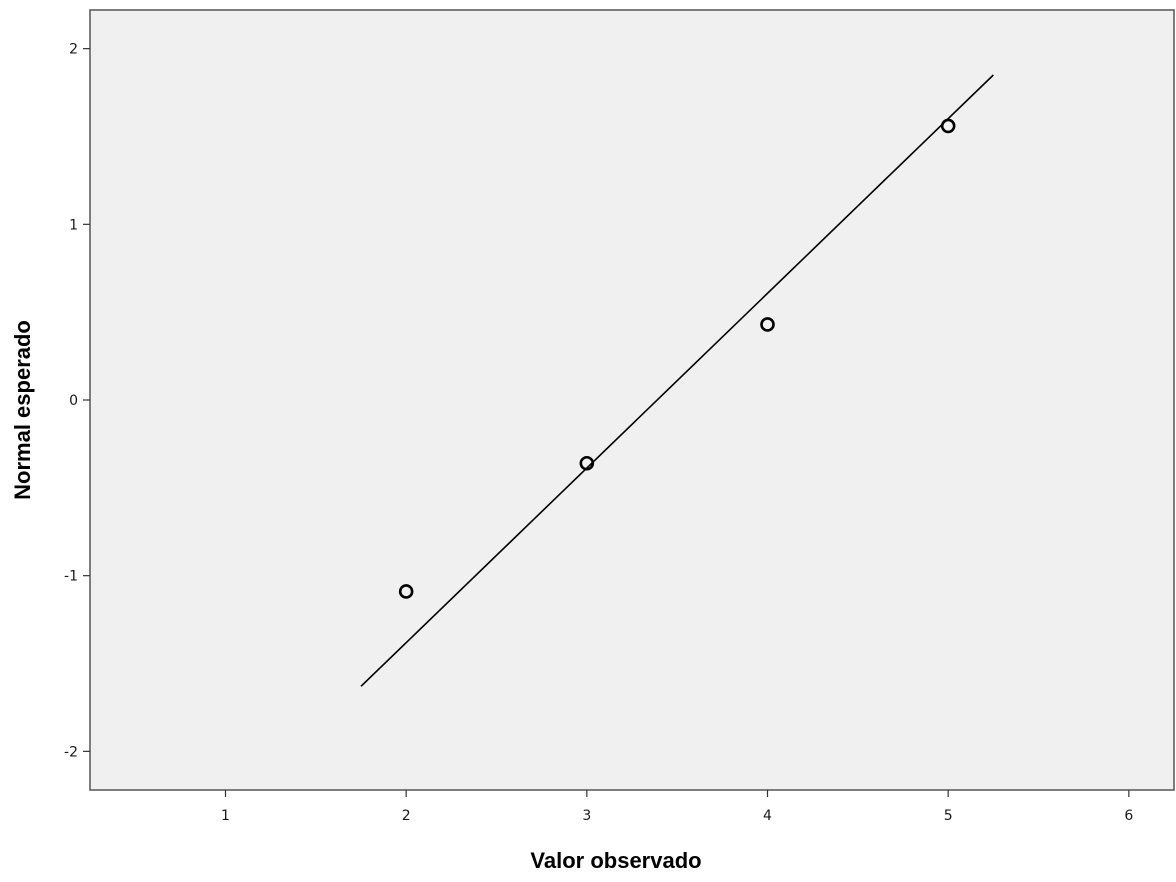 This screenshot has height=882, width=1176. Describe the element at coordinates (225, 816) in the screenshot. I see `x-tick-label: 1` at that location.